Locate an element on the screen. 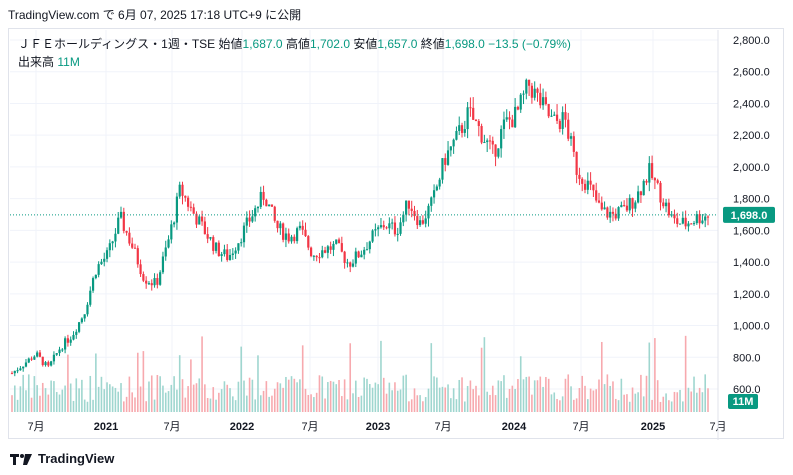  x-tick-label: 2024 is located at coordinates (514, 427).